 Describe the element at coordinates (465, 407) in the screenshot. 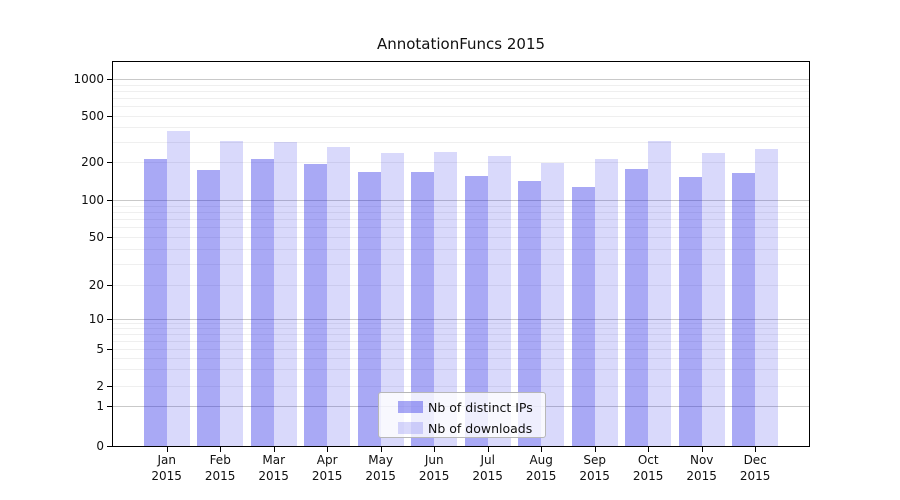

I see `legend-item-distinct-ips: Nb of distinct IPs` at that location.